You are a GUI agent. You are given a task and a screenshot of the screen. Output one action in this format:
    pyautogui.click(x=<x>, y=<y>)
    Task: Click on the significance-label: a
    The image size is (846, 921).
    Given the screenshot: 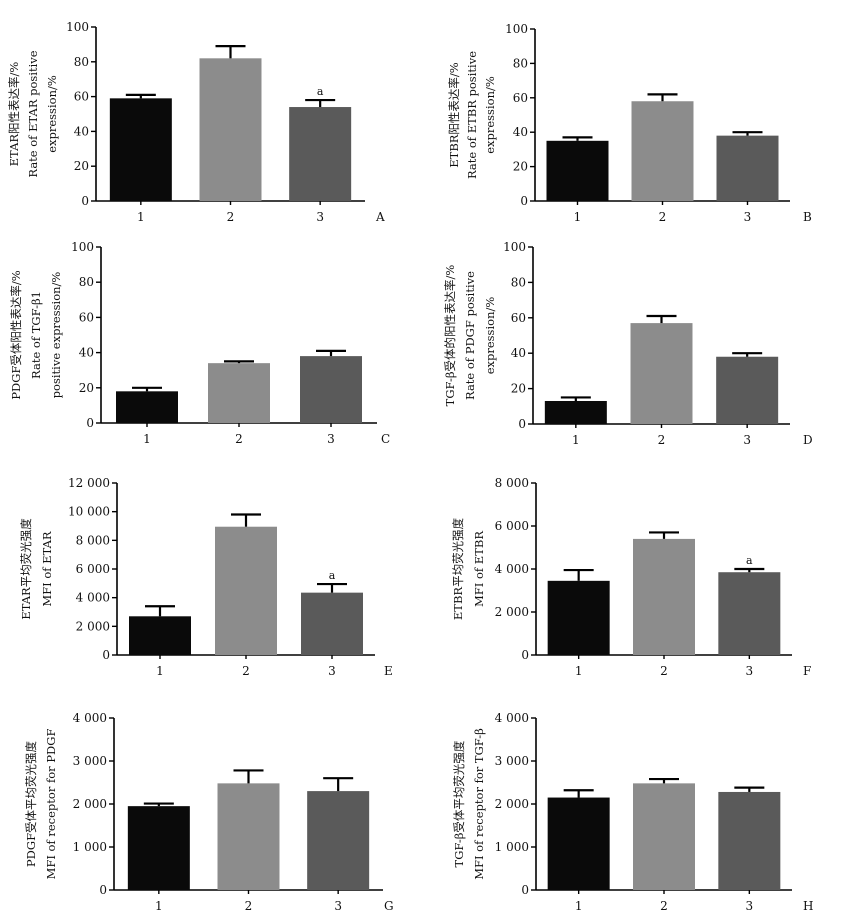 What is the action you would take?
    pyautogui.click(x=320, y=91)
    